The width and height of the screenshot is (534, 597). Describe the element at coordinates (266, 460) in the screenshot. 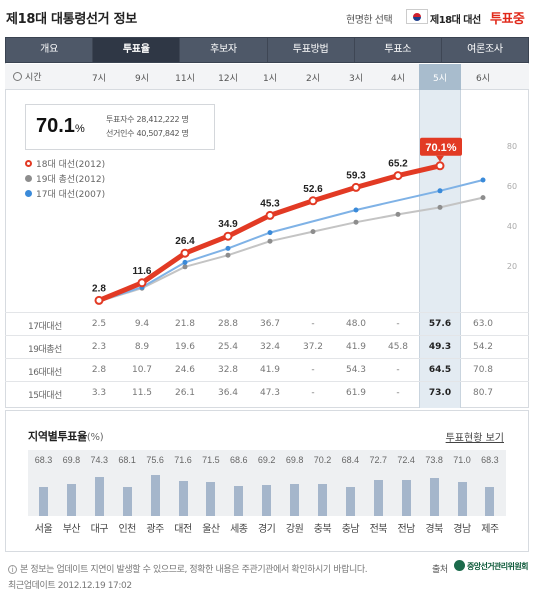

I see `region-value: 69.2` at that location.